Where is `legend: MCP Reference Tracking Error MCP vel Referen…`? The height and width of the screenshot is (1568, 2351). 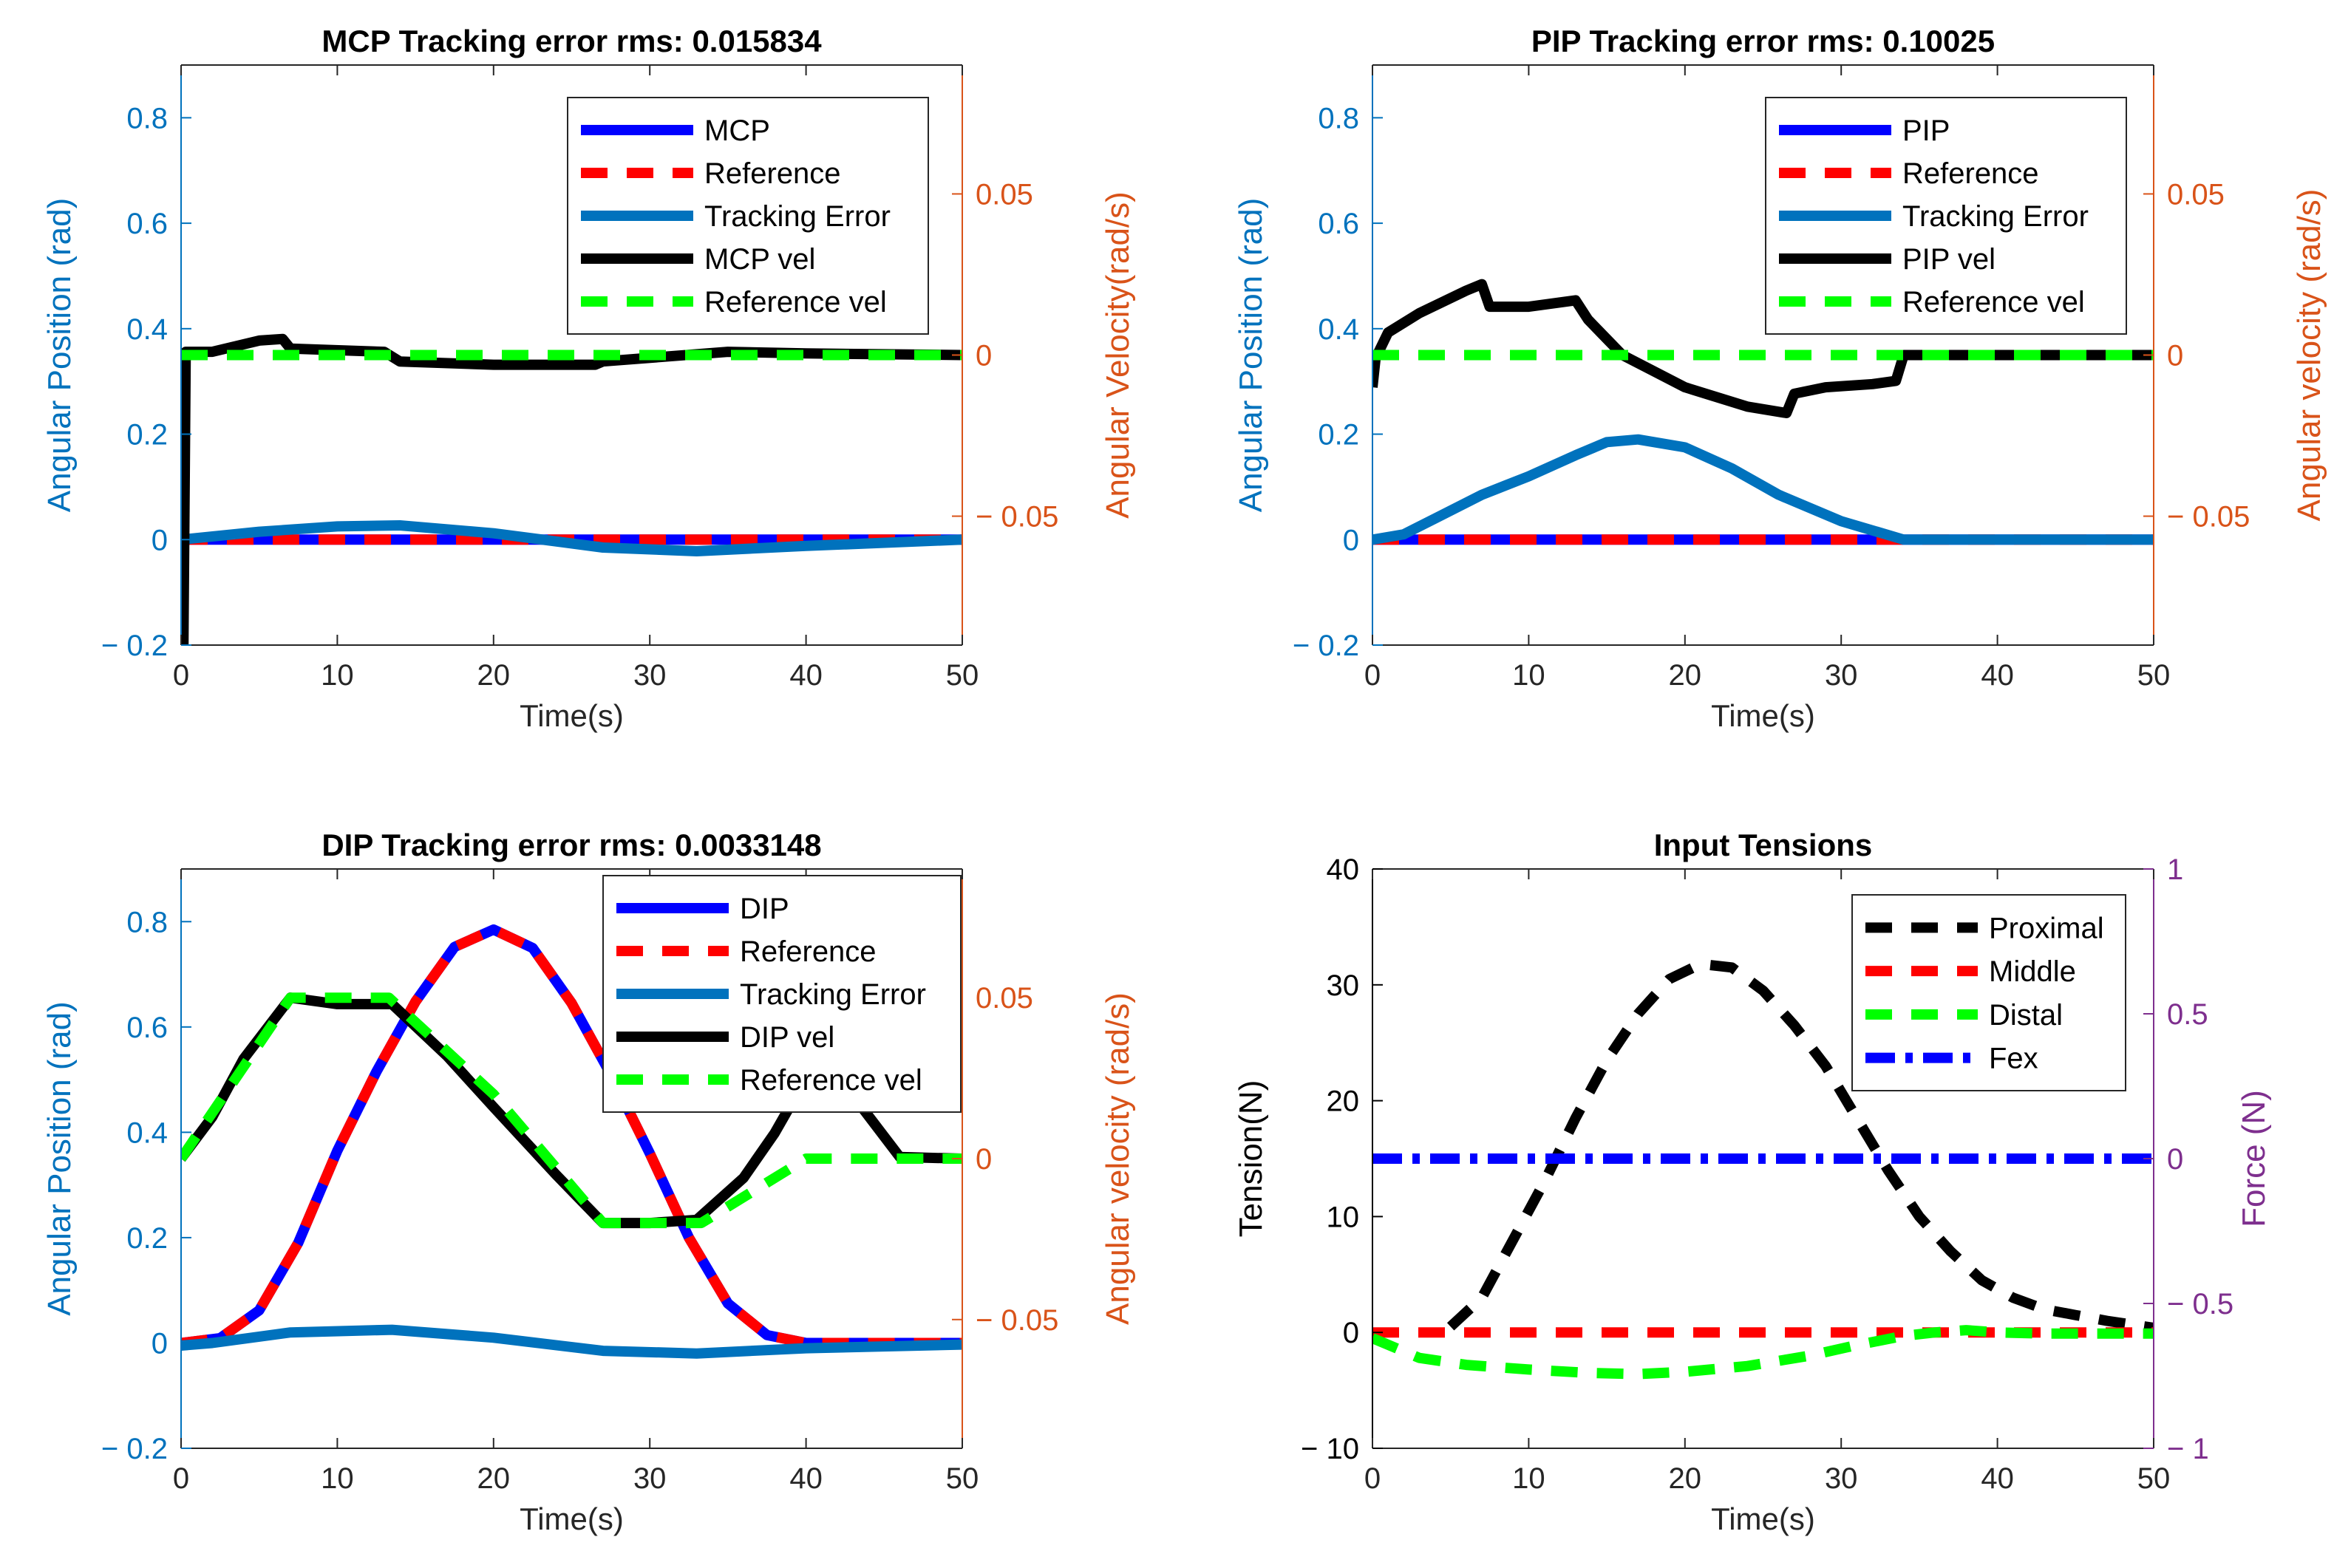 legend: MCP Reference Tracking Error MCP vel Referen… is located at coordinates (748, 216).